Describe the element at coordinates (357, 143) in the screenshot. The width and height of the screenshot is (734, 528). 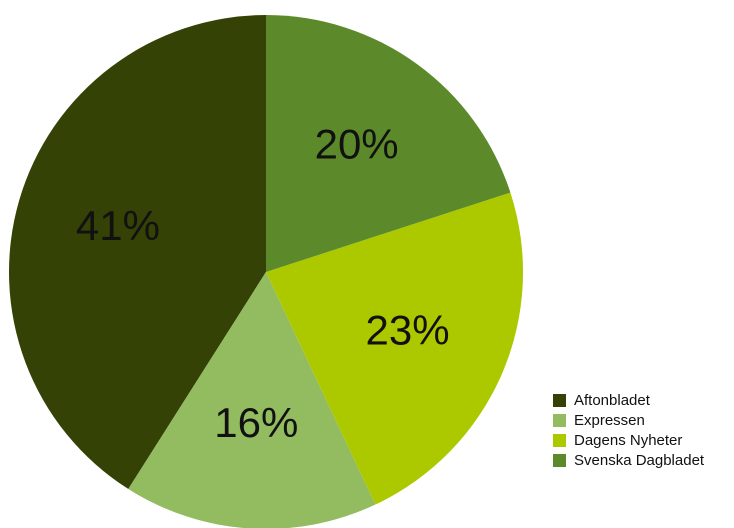
I see `data-label: 20%` at that location.